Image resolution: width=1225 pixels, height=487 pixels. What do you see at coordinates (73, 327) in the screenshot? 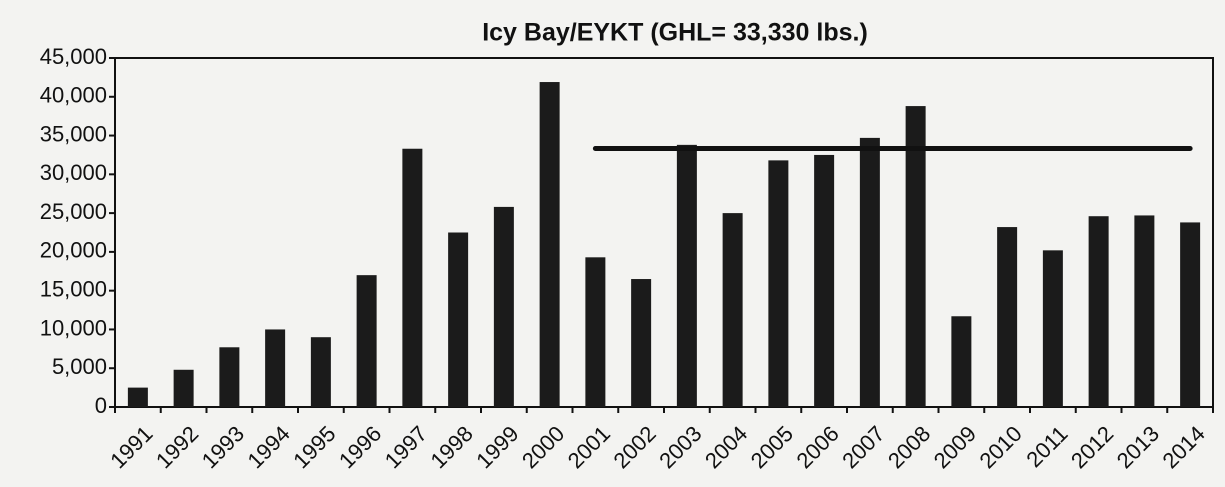
I see `y-tick-label: 10,000` at bounding box center [73, 327].